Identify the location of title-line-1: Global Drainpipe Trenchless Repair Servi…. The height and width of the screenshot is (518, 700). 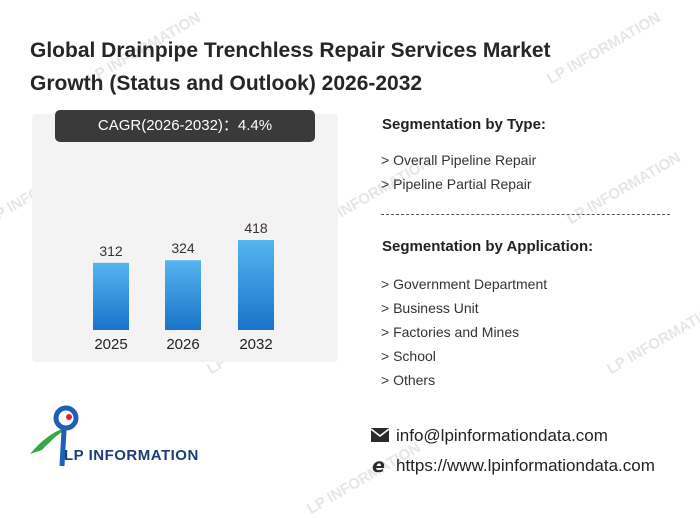
(290, 50).